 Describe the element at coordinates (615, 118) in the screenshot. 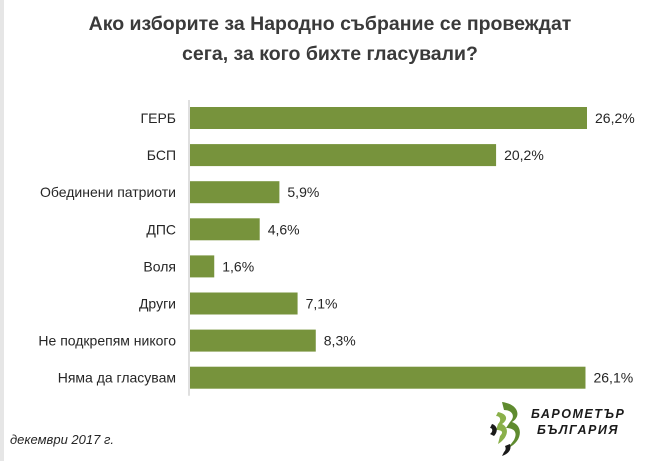

I see `value-label: 26,2%` at that location.